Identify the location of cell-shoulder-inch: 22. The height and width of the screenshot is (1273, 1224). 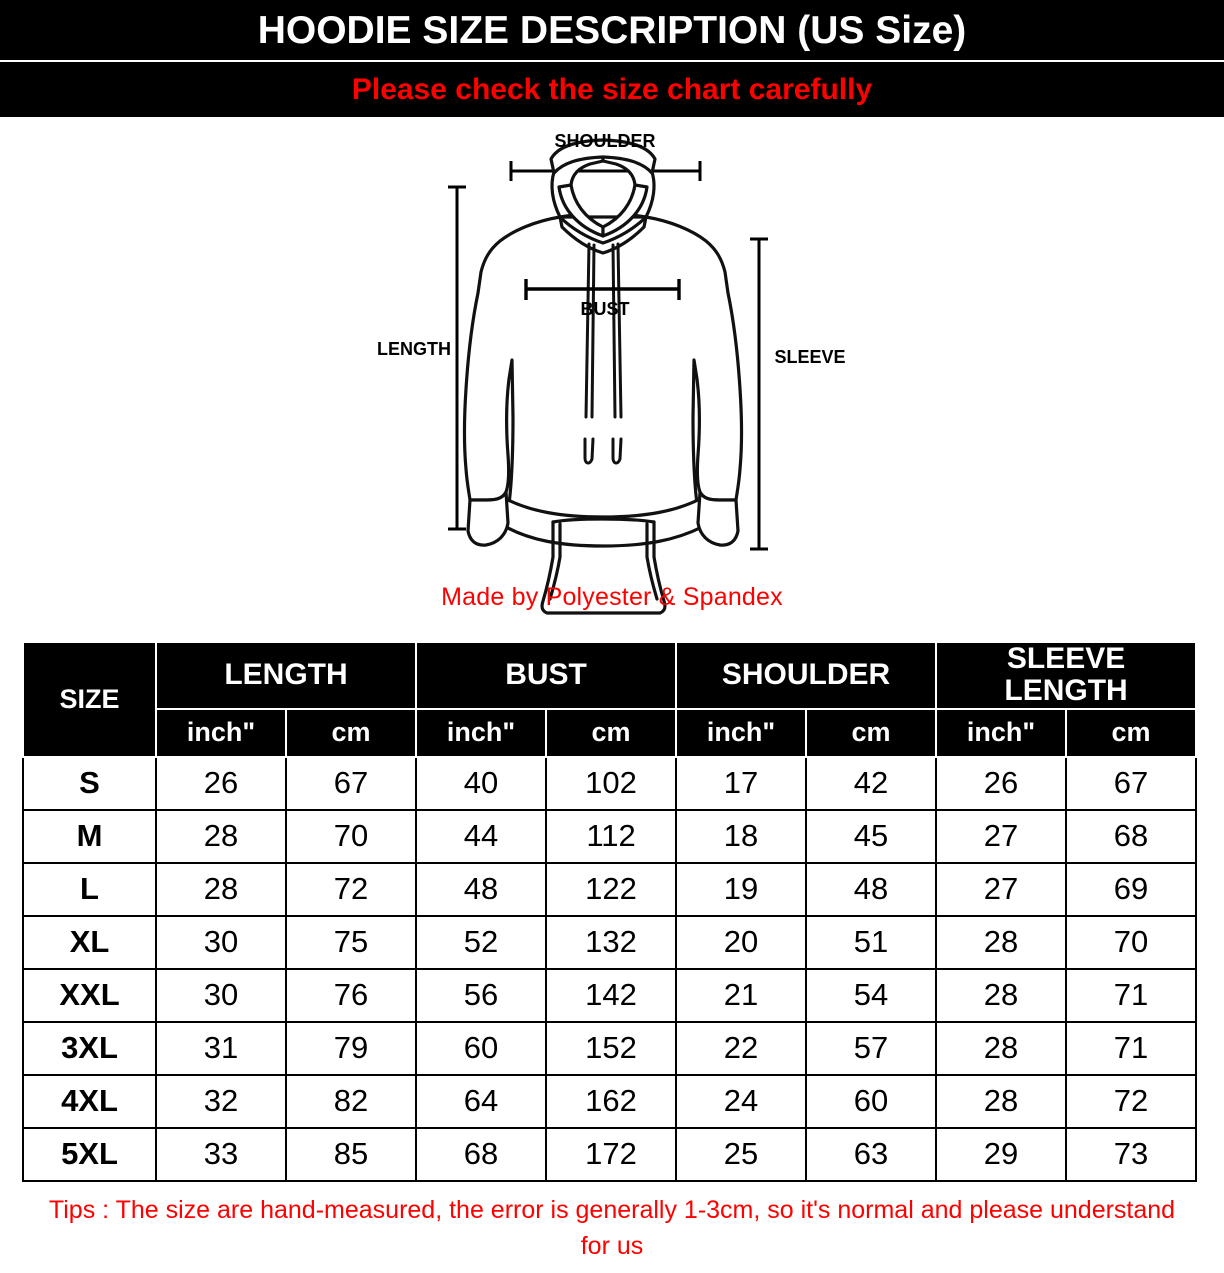
(741, 1048).